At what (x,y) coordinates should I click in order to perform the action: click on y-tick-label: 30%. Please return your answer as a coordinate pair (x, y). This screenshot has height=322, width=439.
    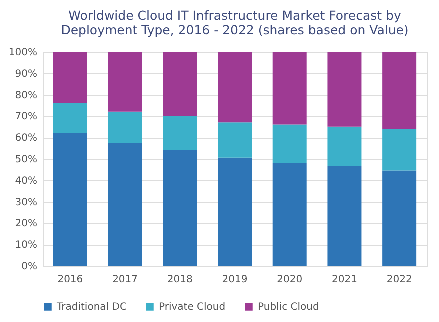
    Looking at the image, I should click on (26, 202).